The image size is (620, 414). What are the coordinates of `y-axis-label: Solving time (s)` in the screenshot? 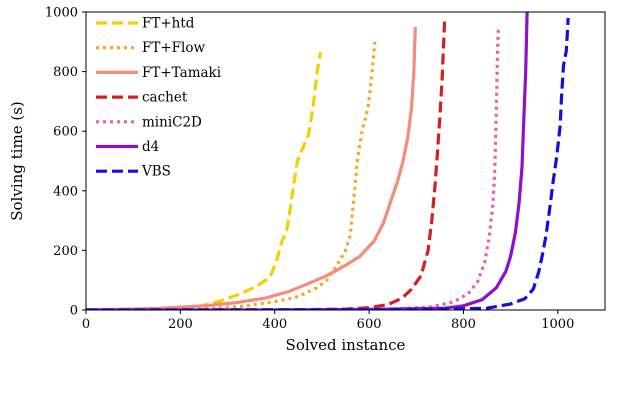 It's located at (17, 161).